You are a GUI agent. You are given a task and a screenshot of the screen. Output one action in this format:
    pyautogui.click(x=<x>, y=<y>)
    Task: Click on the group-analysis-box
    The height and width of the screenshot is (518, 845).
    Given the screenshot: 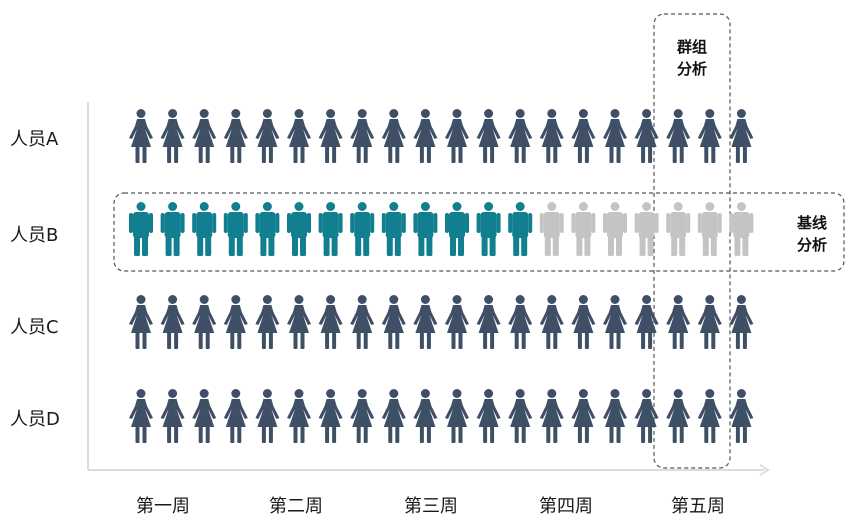 What is the action you would take?
    pyautogui.click(x=692, y=241)
    